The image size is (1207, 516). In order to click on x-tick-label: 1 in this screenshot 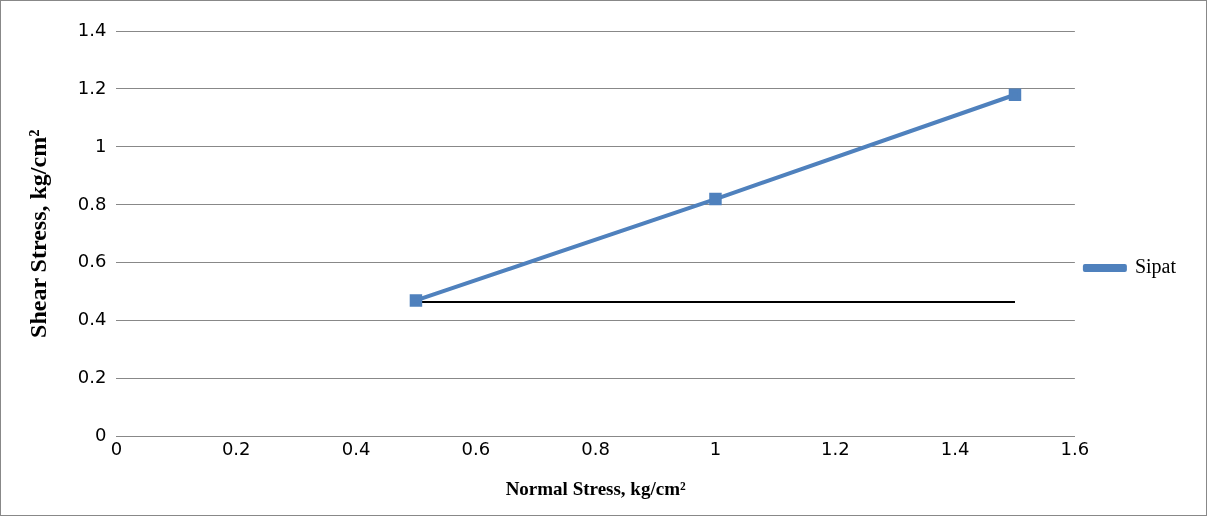, I will do `click(715, 449)`.